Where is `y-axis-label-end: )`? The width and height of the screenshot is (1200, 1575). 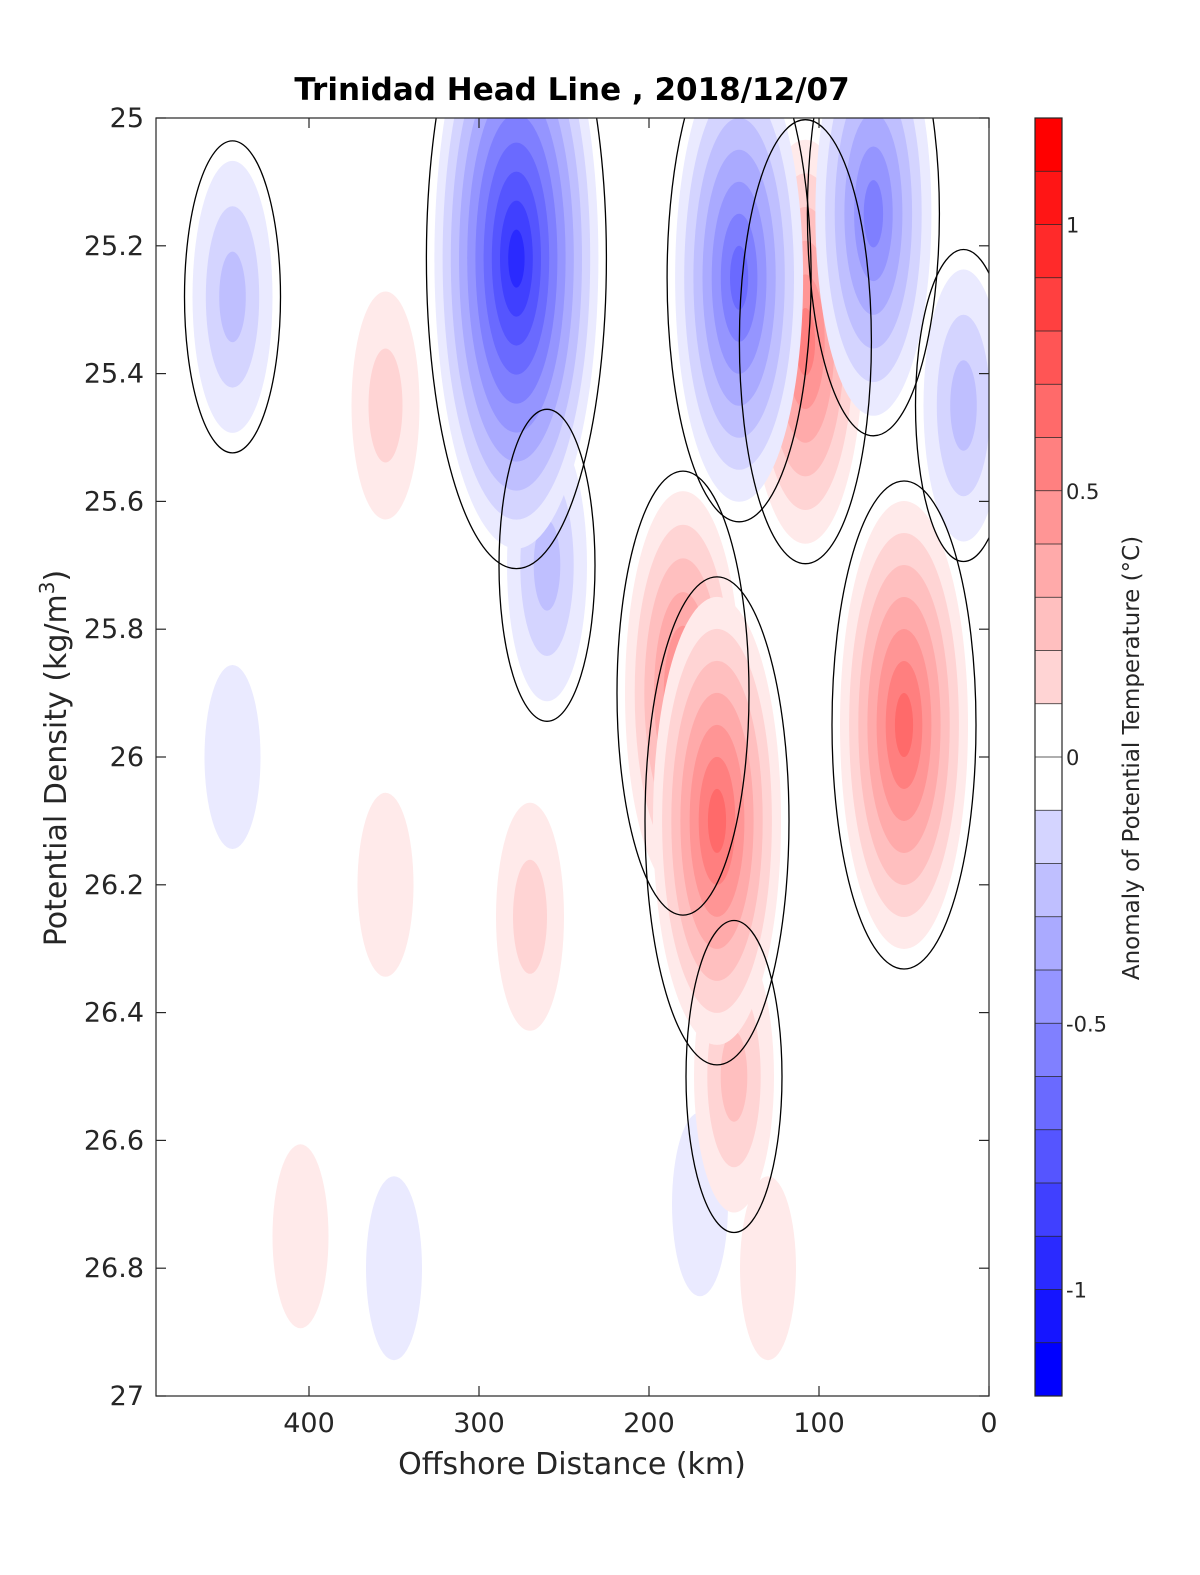
y-axis-label-end: ) is located at coordinates (56, 576).